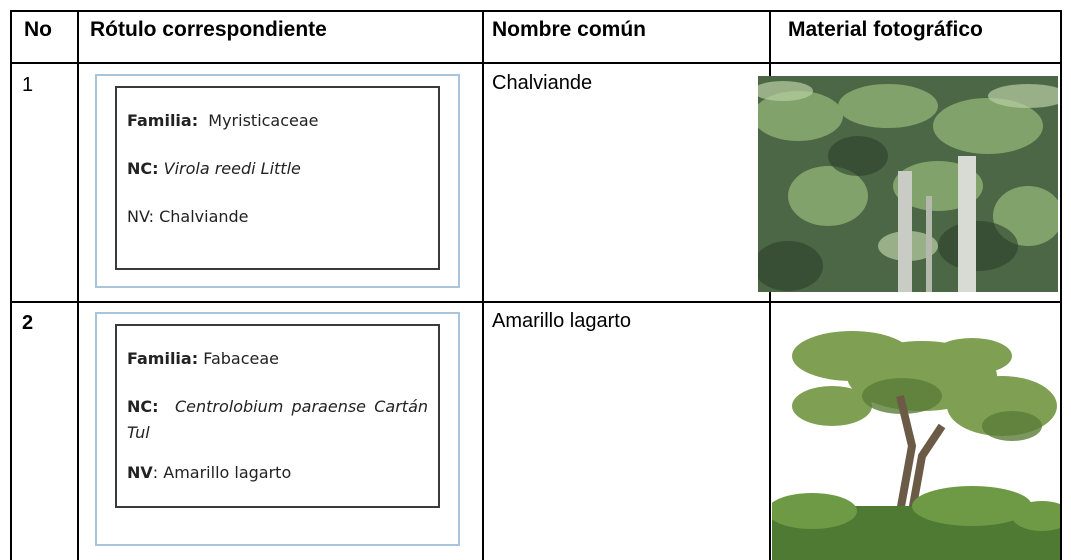 Image resolution: width=1071 pixels, height=560 pixels. I want to click on header-cell: No, so click(38, 29).